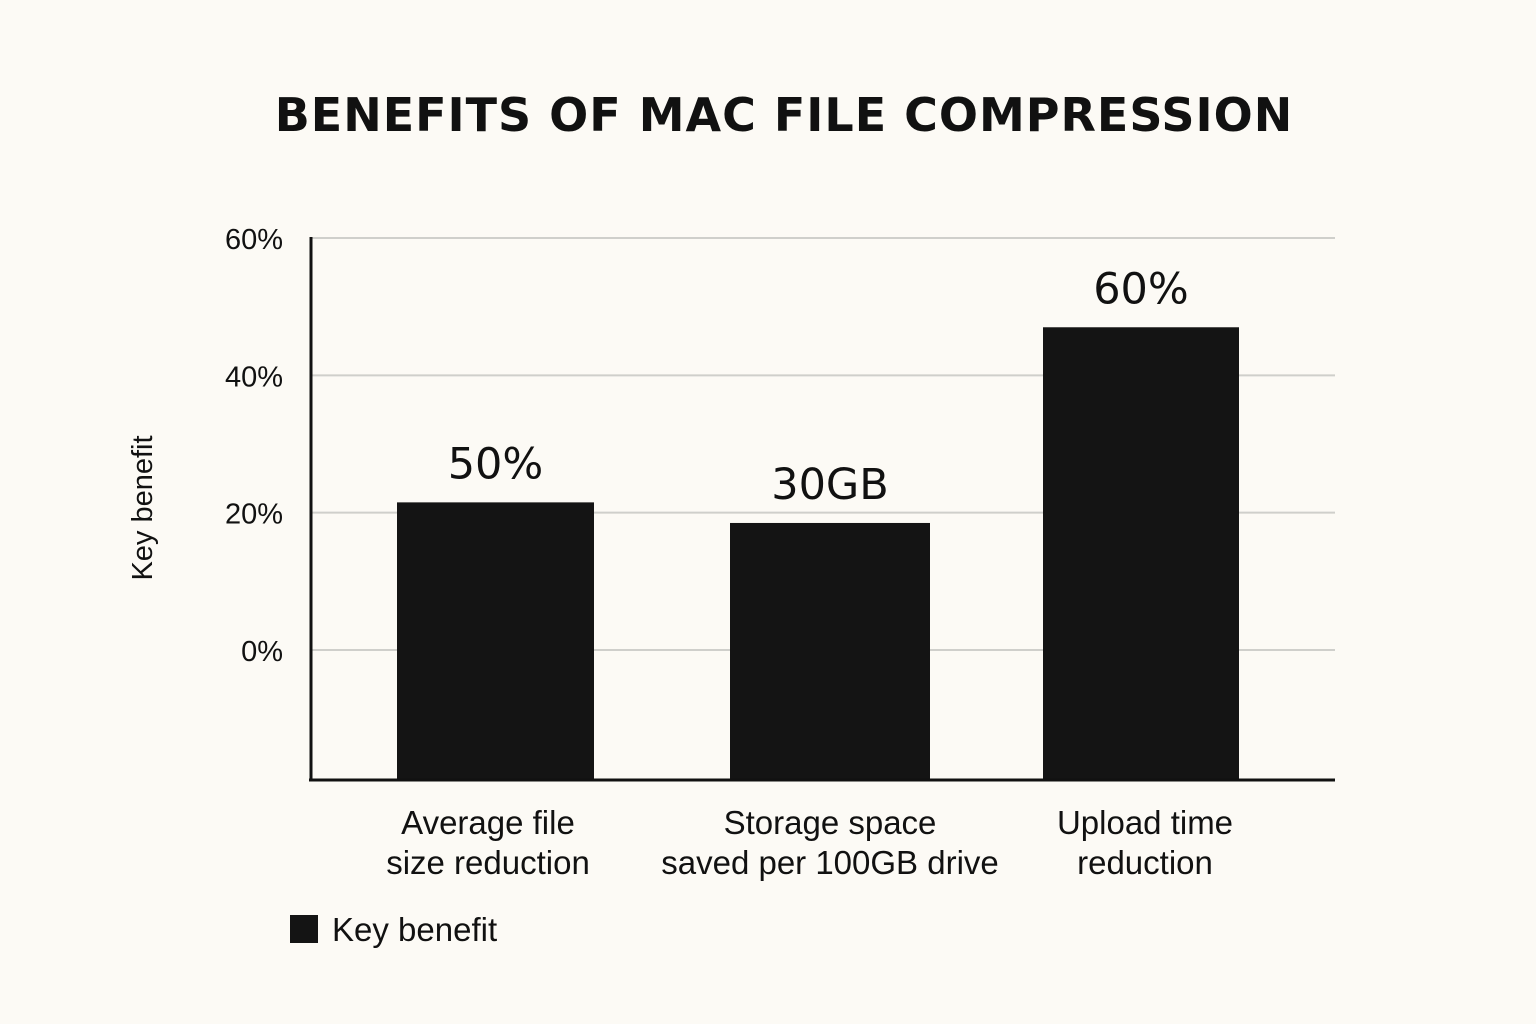 The image size is (1536, 1024). Describe the element at coordinates (254, 240) in the screenshot. I see `y-tick-label: 60%` at that location.